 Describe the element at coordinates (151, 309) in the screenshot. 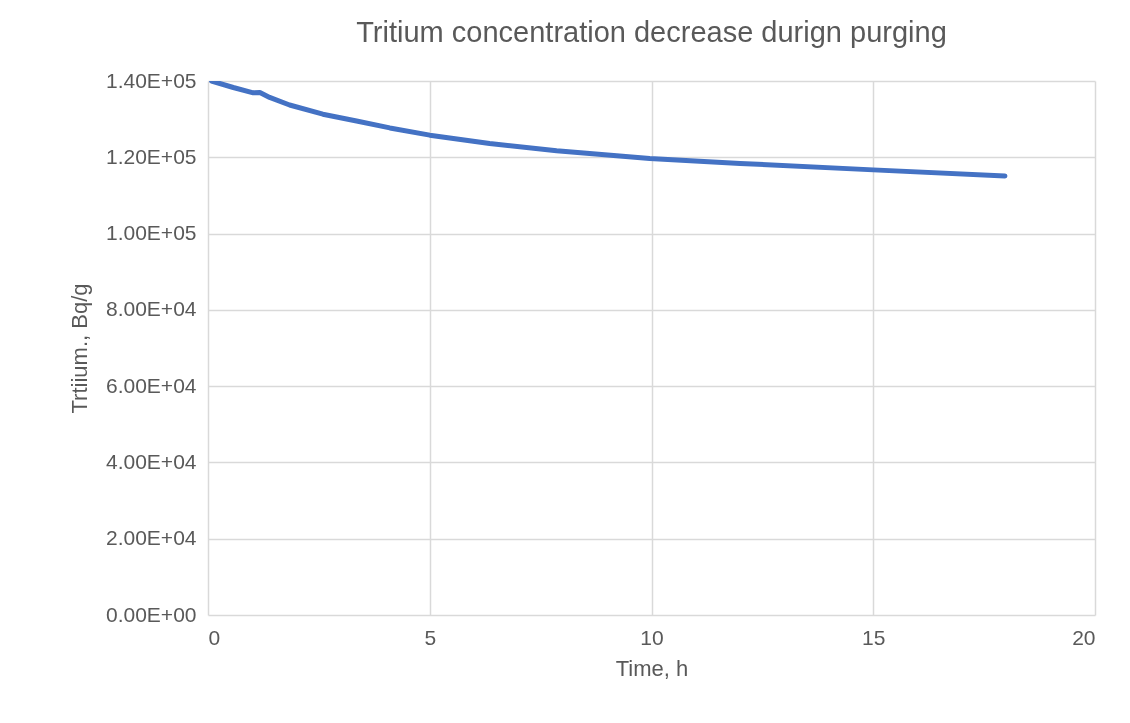

I see `y-tick-label: 8.00E+04` at that location.